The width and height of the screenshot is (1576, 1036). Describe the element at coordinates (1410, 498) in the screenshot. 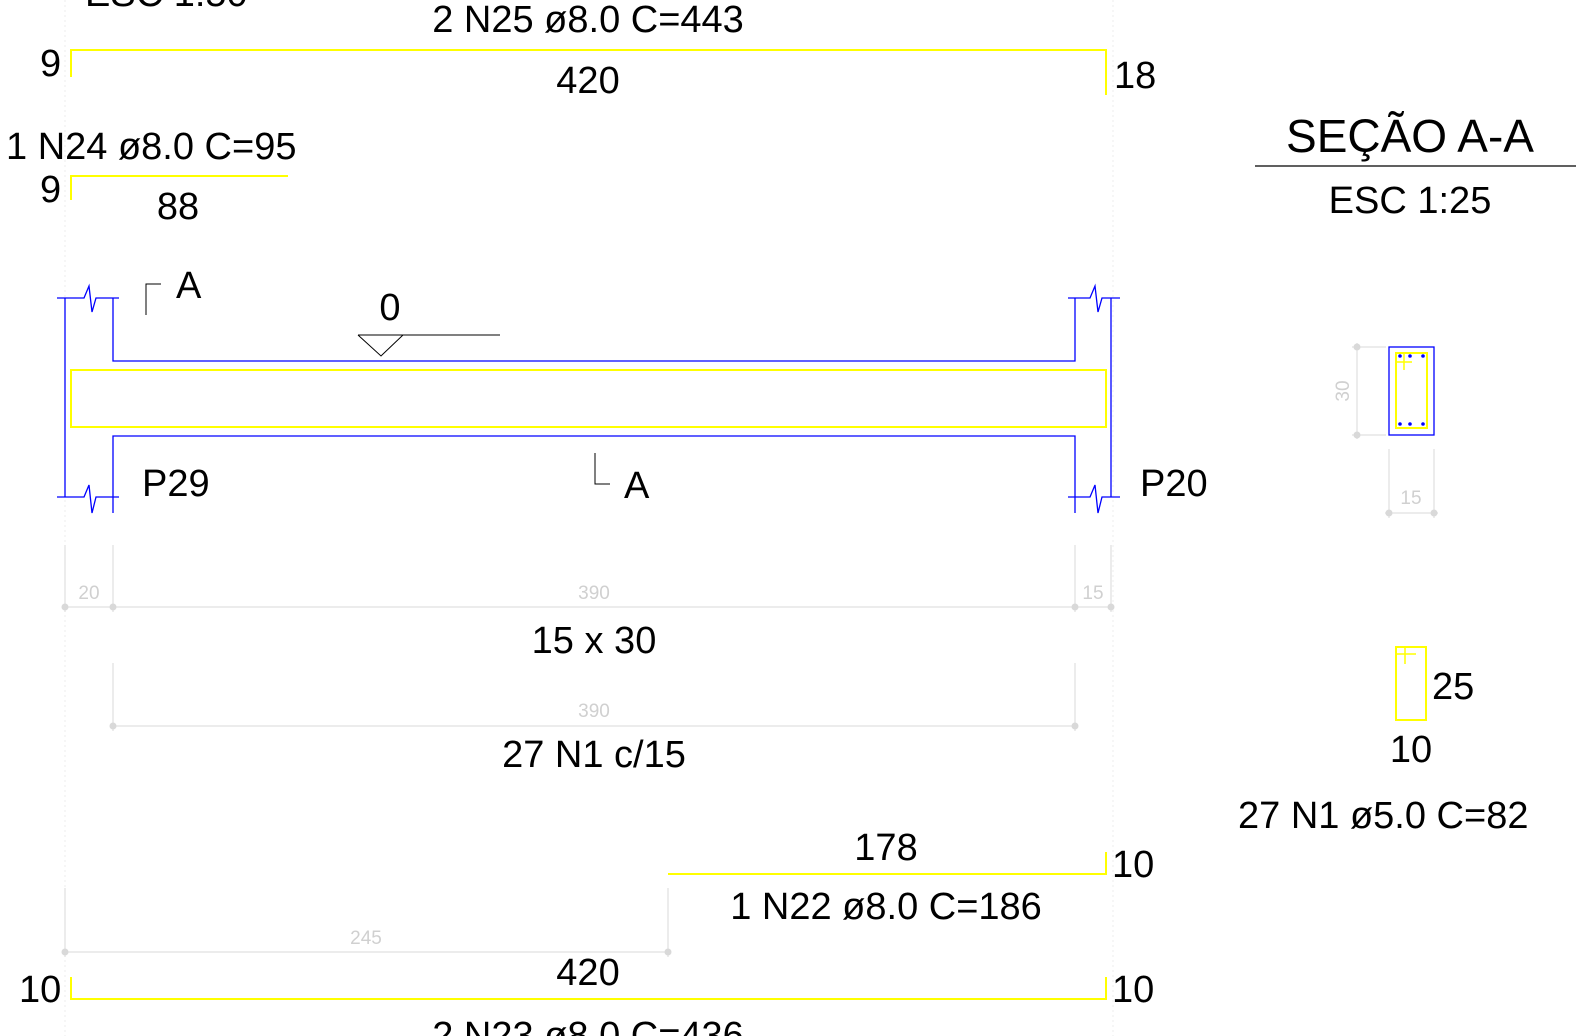

I see `section-width-dim-value: 15` at that location.